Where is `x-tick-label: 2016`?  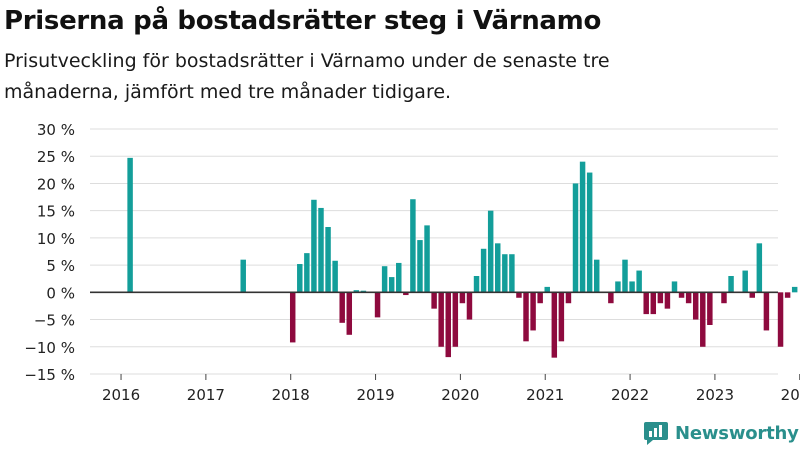 x-tick-label: 2016 is located at coordinates (121, 395).